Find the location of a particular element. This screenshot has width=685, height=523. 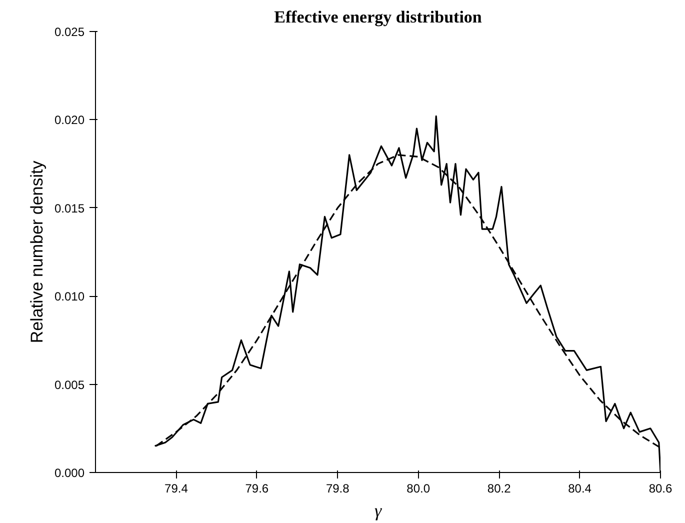

y-tick-label: 0.020 is located at coordinates (69, 120).